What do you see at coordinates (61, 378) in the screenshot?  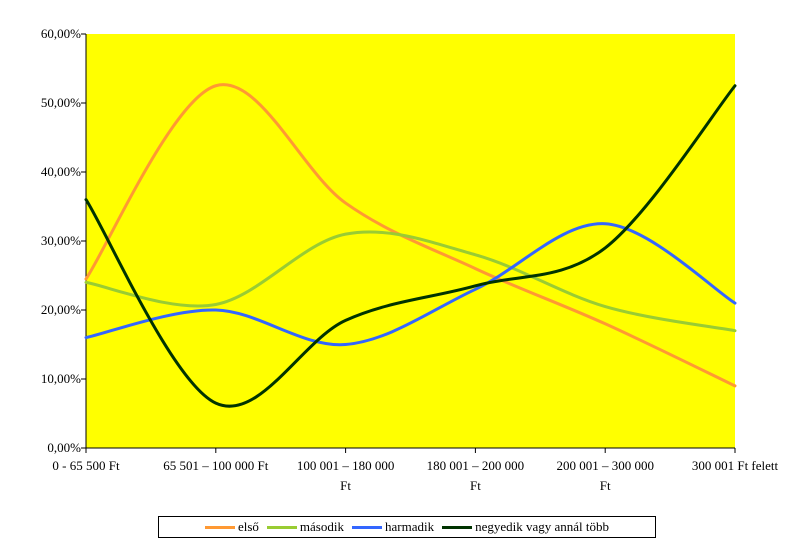 I see `y-tick-label: 10,00%` at bounding box center [61, 378].